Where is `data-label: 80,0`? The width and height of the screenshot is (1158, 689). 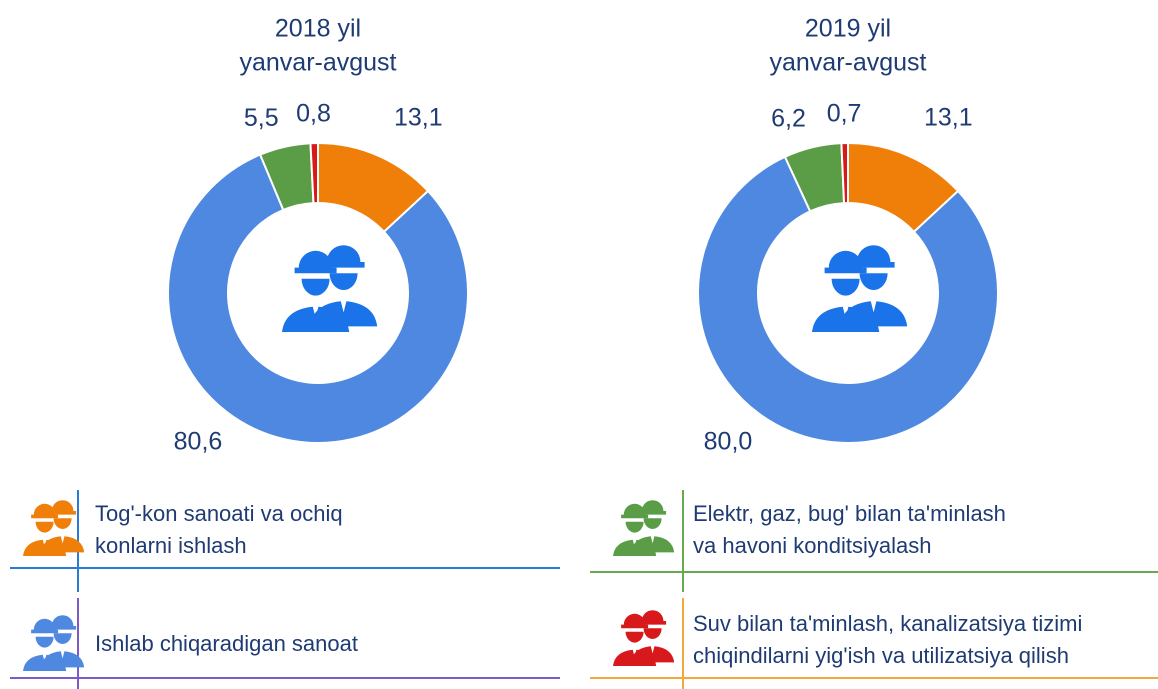
data-label: 80,0 is located at coordinates (728, 442).